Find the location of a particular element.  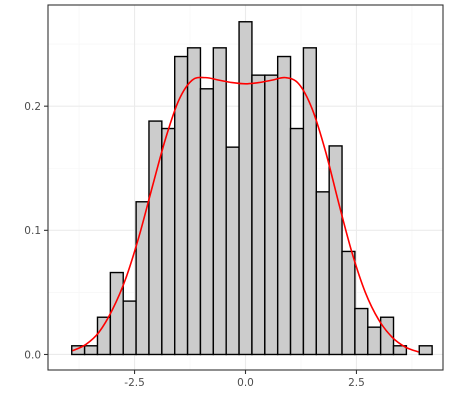

y-tick-label: 0.2 is located at coordinates (32, 107).